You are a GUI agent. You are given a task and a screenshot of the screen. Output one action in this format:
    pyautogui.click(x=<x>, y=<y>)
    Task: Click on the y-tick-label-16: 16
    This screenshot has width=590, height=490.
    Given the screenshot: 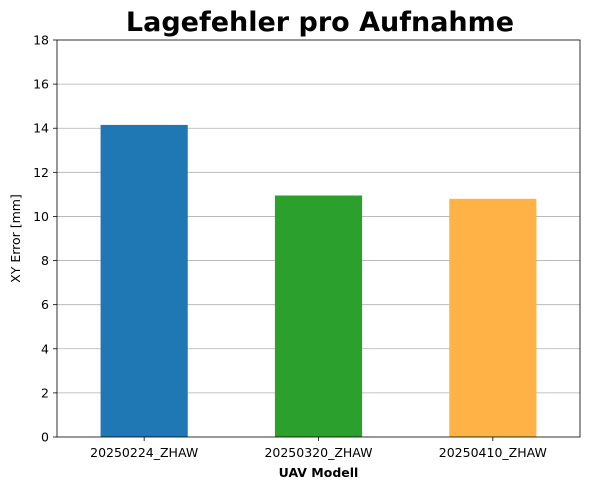 What is the action you would take?
    pyautogui.click(x=41, y=84)
    